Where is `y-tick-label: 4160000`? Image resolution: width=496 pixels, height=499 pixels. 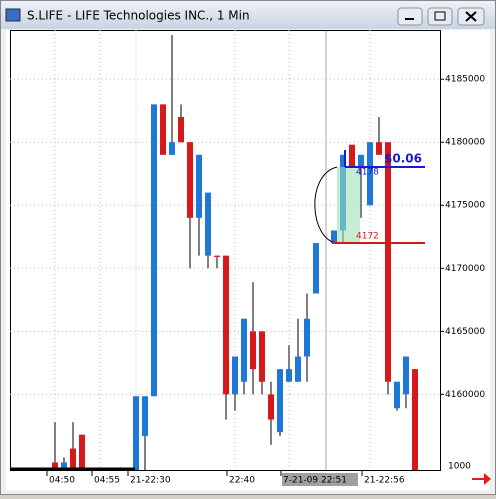
y-tick-label: 4160000 is located at coordinates (465, 395).